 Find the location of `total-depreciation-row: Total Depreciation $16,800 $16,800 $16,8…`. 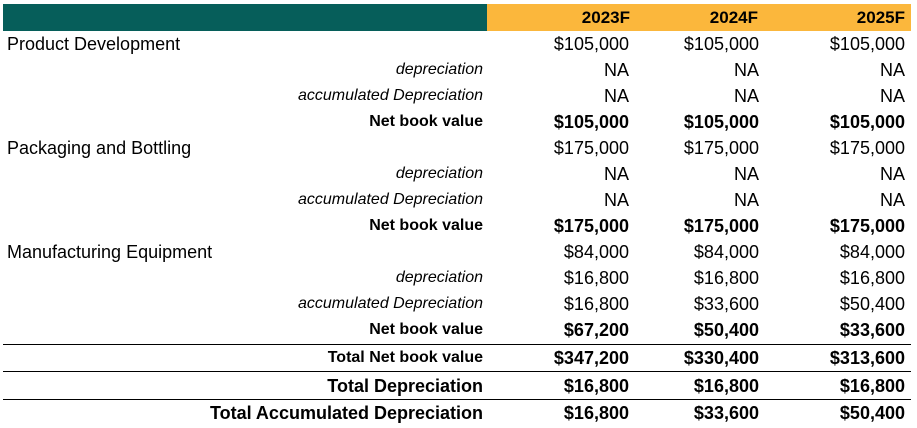

total-depreciation-row: Total Depreciation $16,800 $16,800 $16,8… is located at coordinates (457, 386).